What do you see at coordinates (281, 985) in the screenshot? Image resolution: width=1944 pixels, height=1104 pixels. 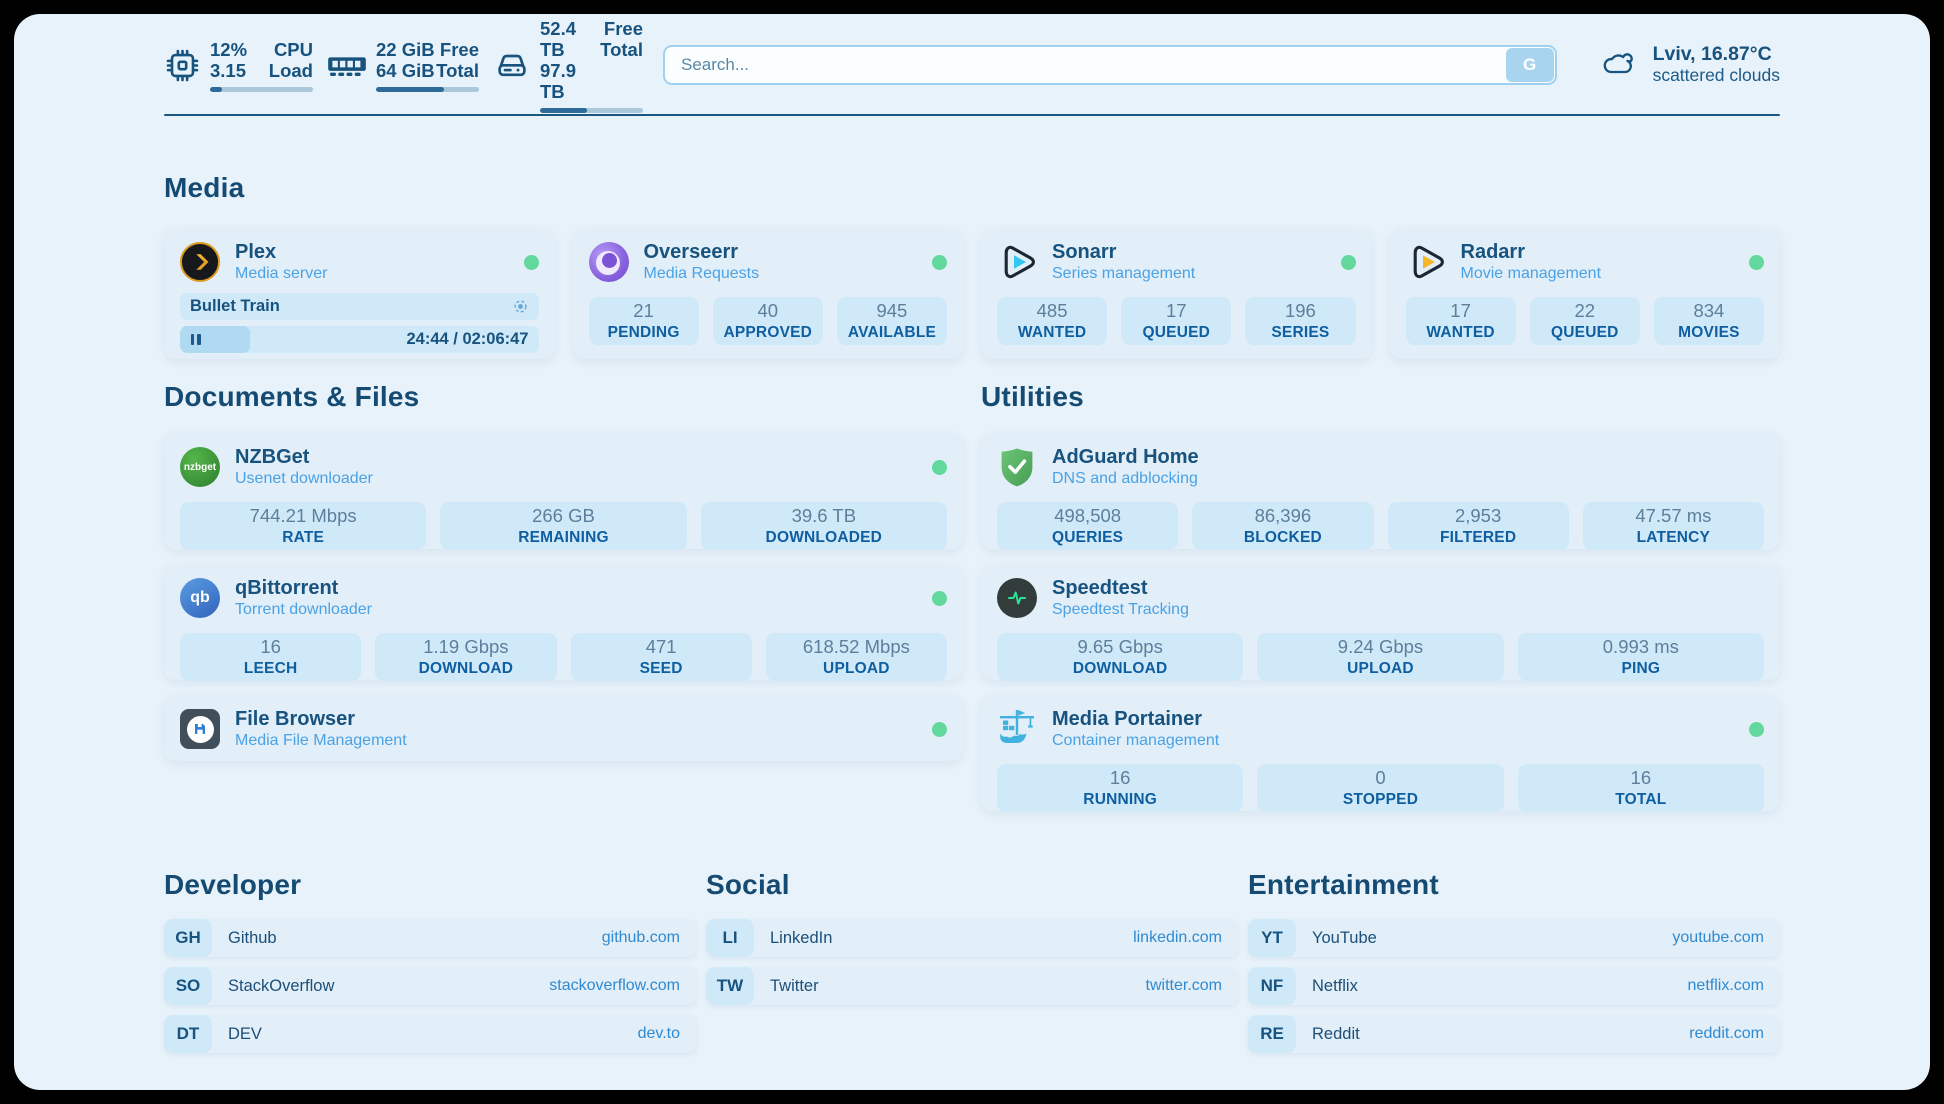 I see `bookmark-name: StackOverflow` at bounding box center [281, 985].